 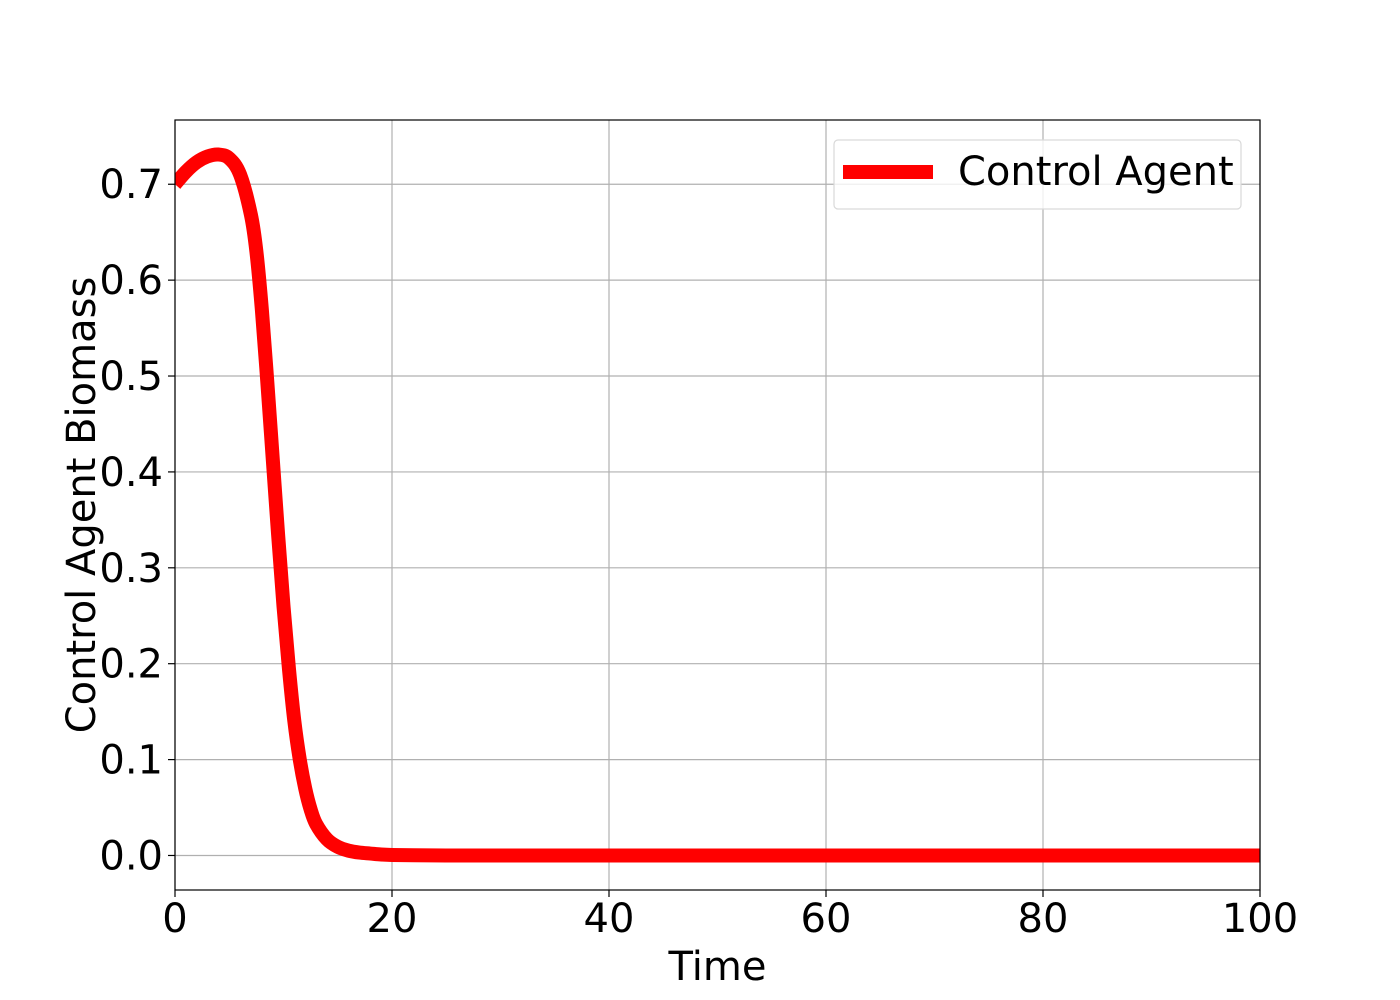 What do you see at coordinates (730, 916) in the screenshot?
I see `x-axis-ticks: 0 20 40 60 80 100` at bounding box center [730, 916].